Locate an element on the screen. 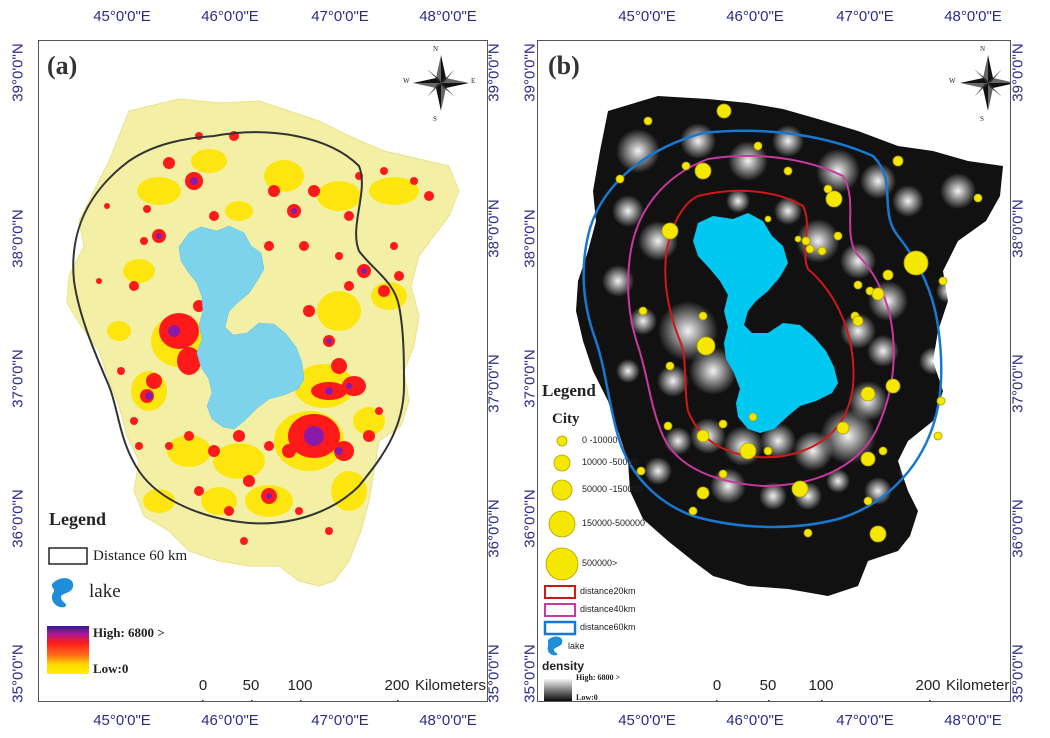  scale-unit-b: Kilometers is located at coordinates (978, 685).